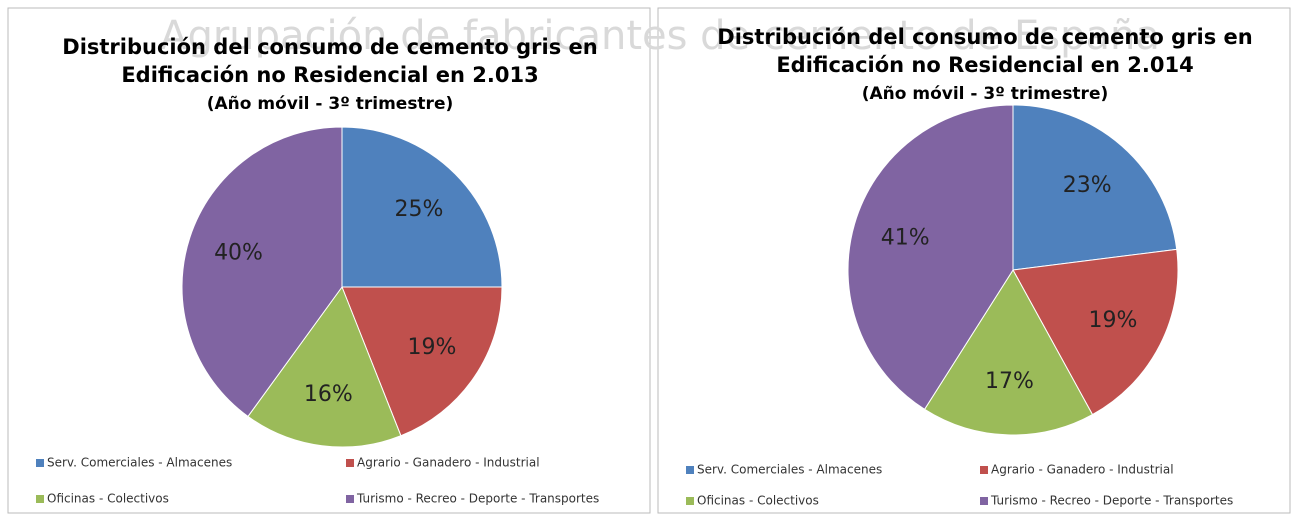 This screenshot has height=514, width=1296. Describe the element at coordinates (984, 65) in the screenshot. I see `chart-title: Edificación no Residencial en 2.014` at that location.